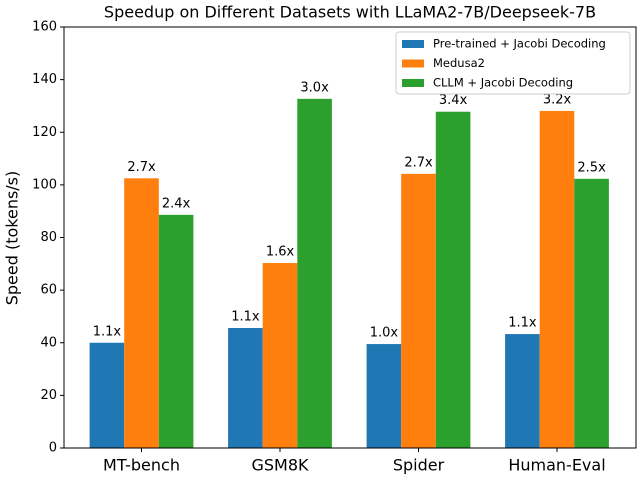 This screenshot has width=640, height=480. I want to click on y-tick-label: 40, so click(48, 342).